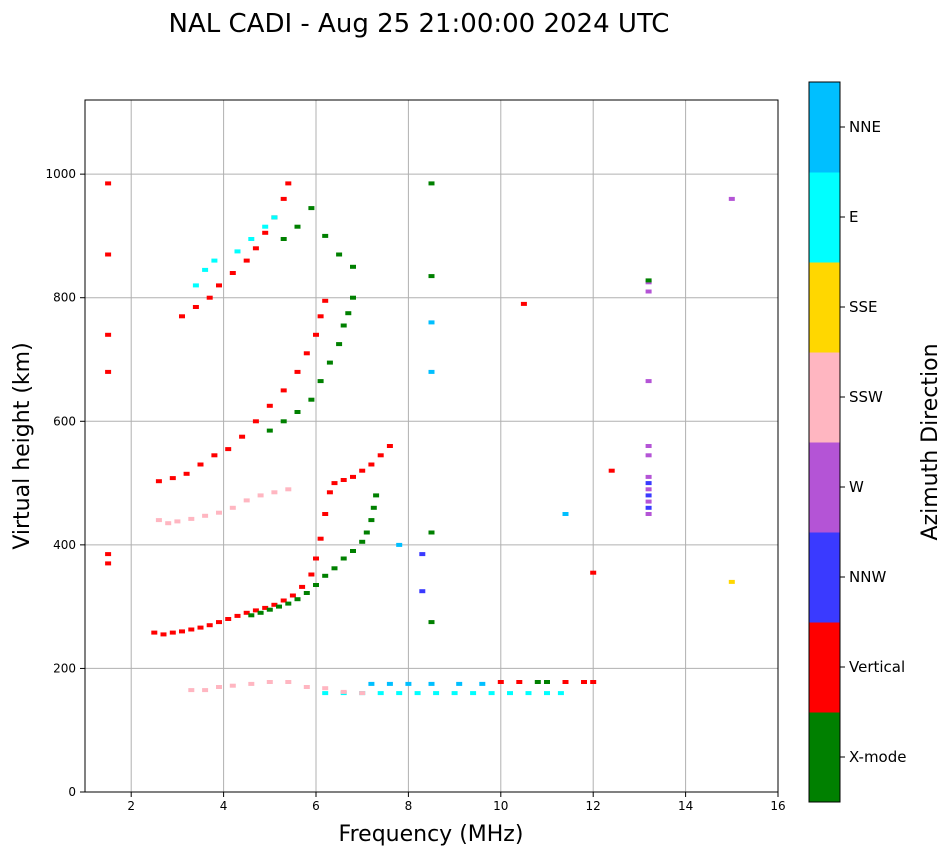 The height and width of the screenshot is (856, 951). I want to click on x-tick-label: 6, so click(316, 806).